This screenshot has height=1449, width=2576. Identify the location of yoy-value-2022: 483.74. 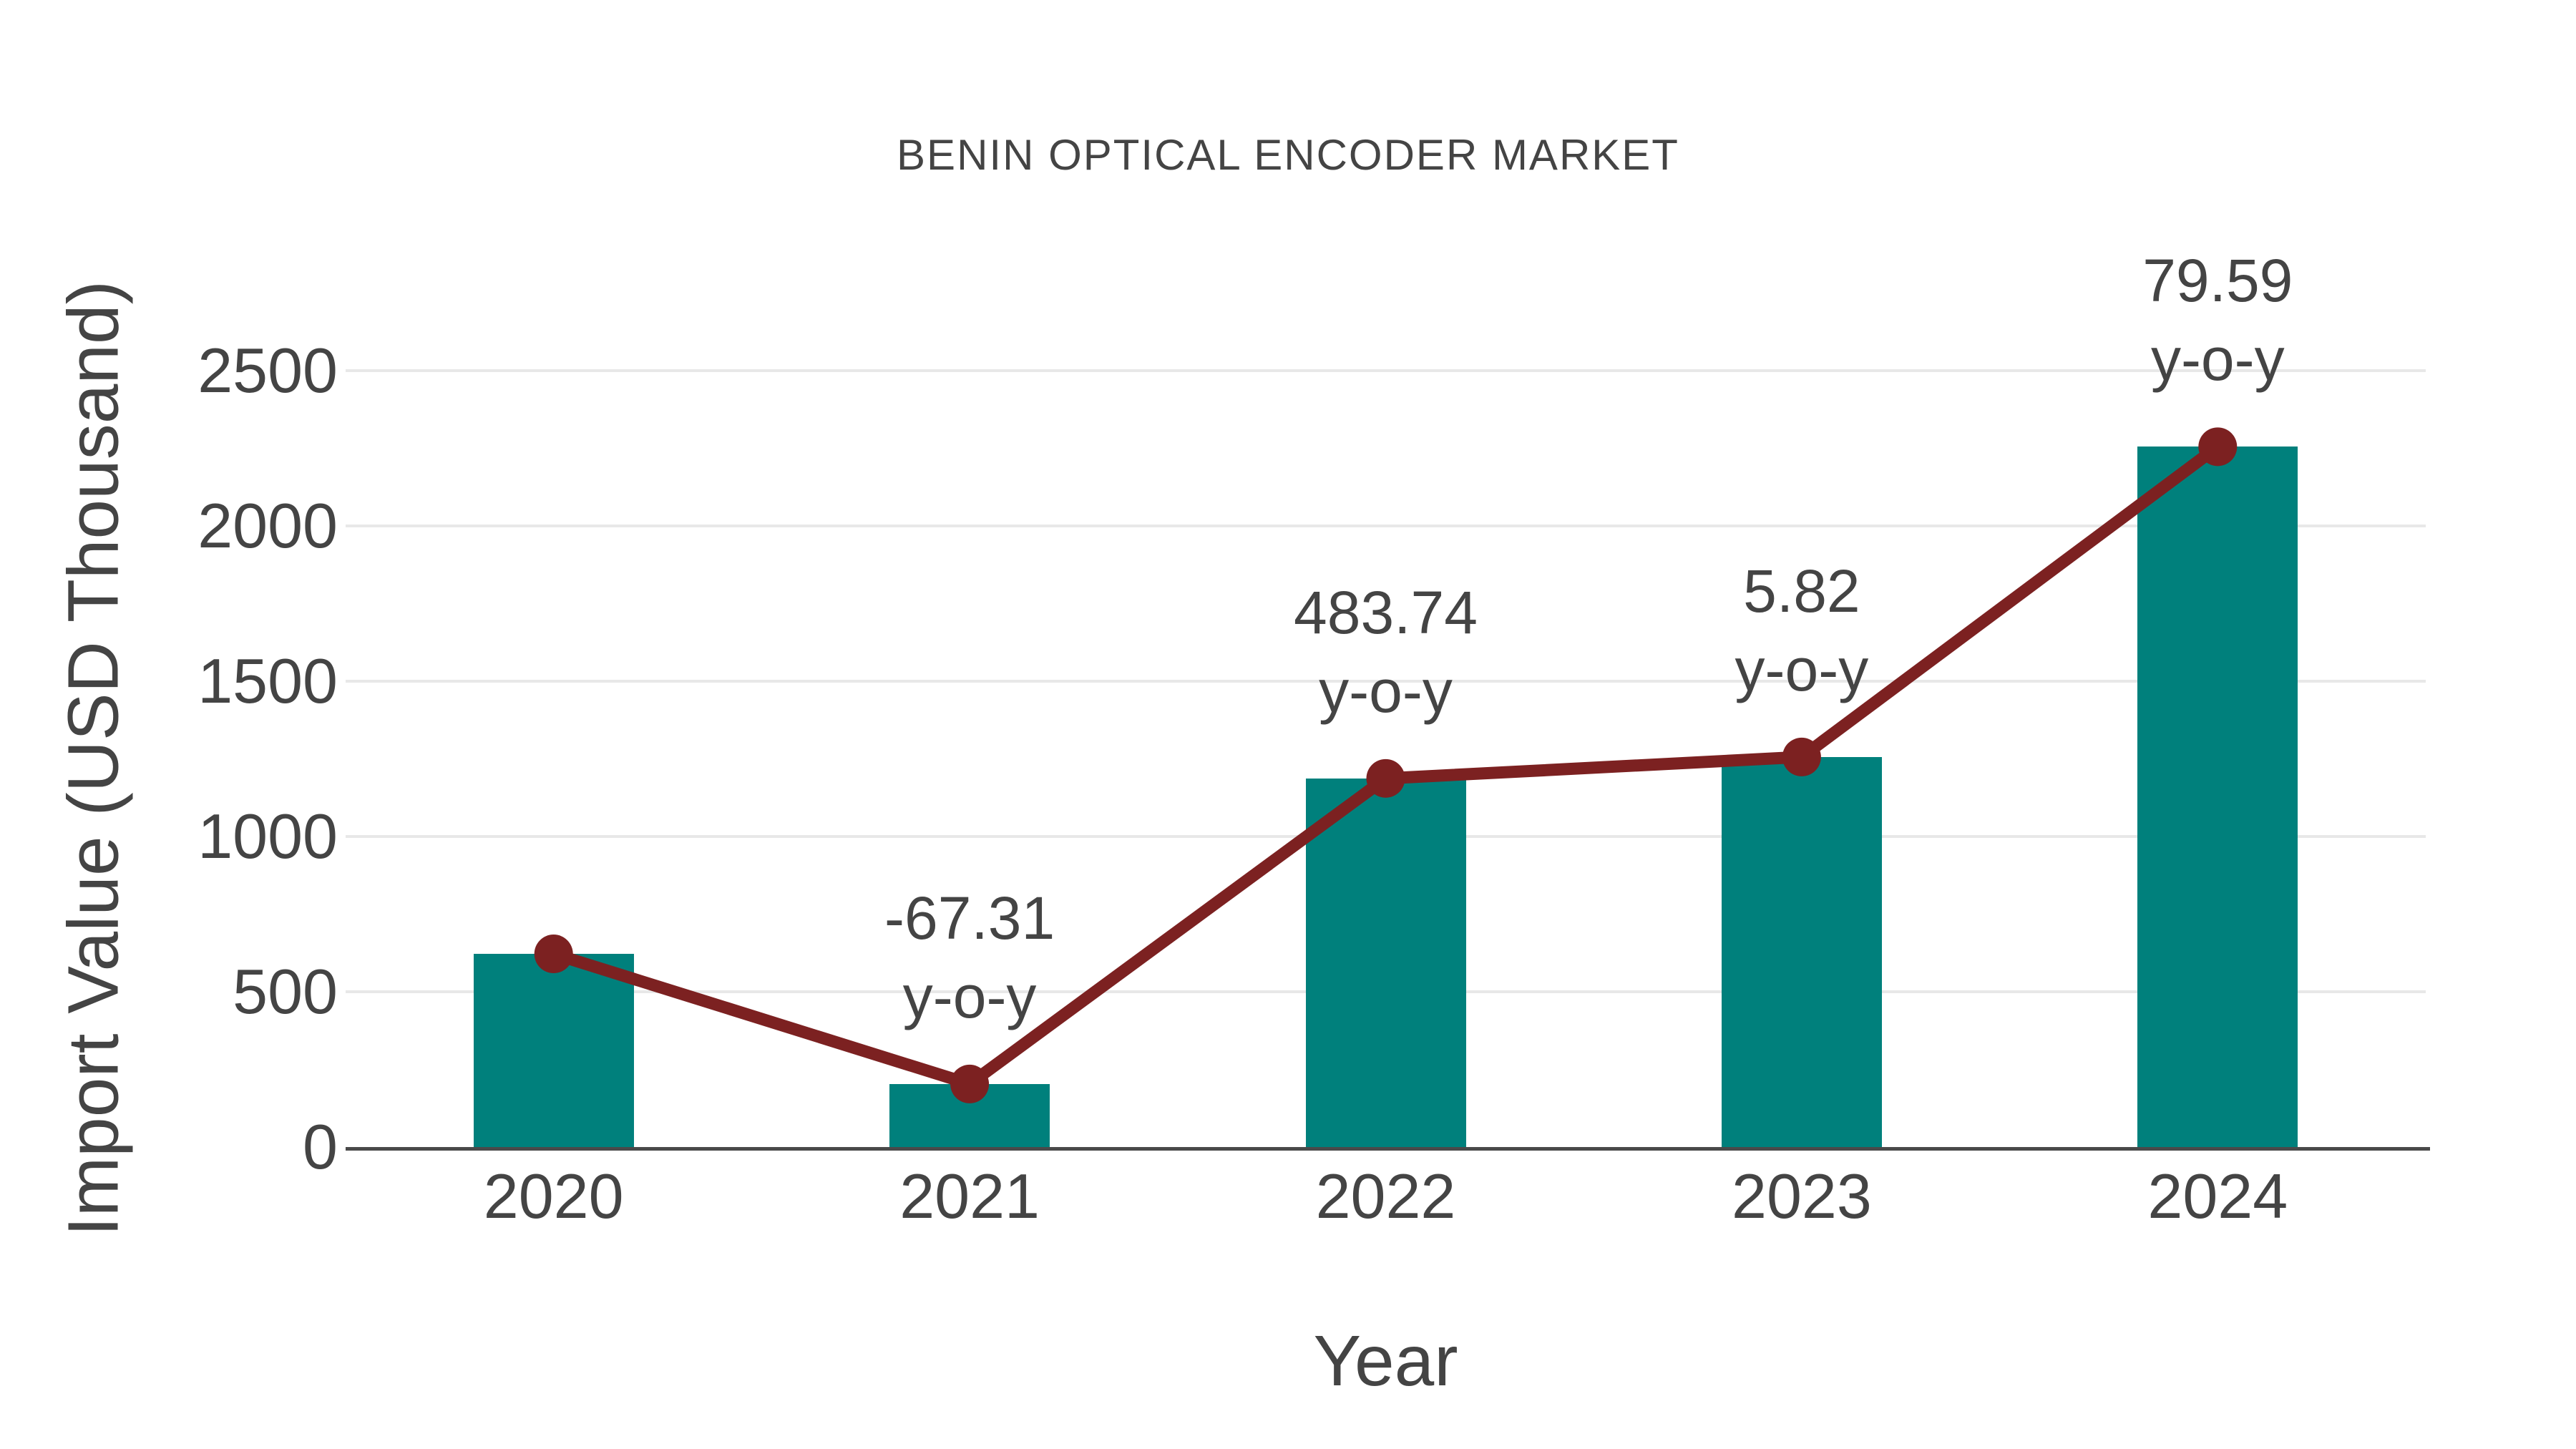
(1386, 612).